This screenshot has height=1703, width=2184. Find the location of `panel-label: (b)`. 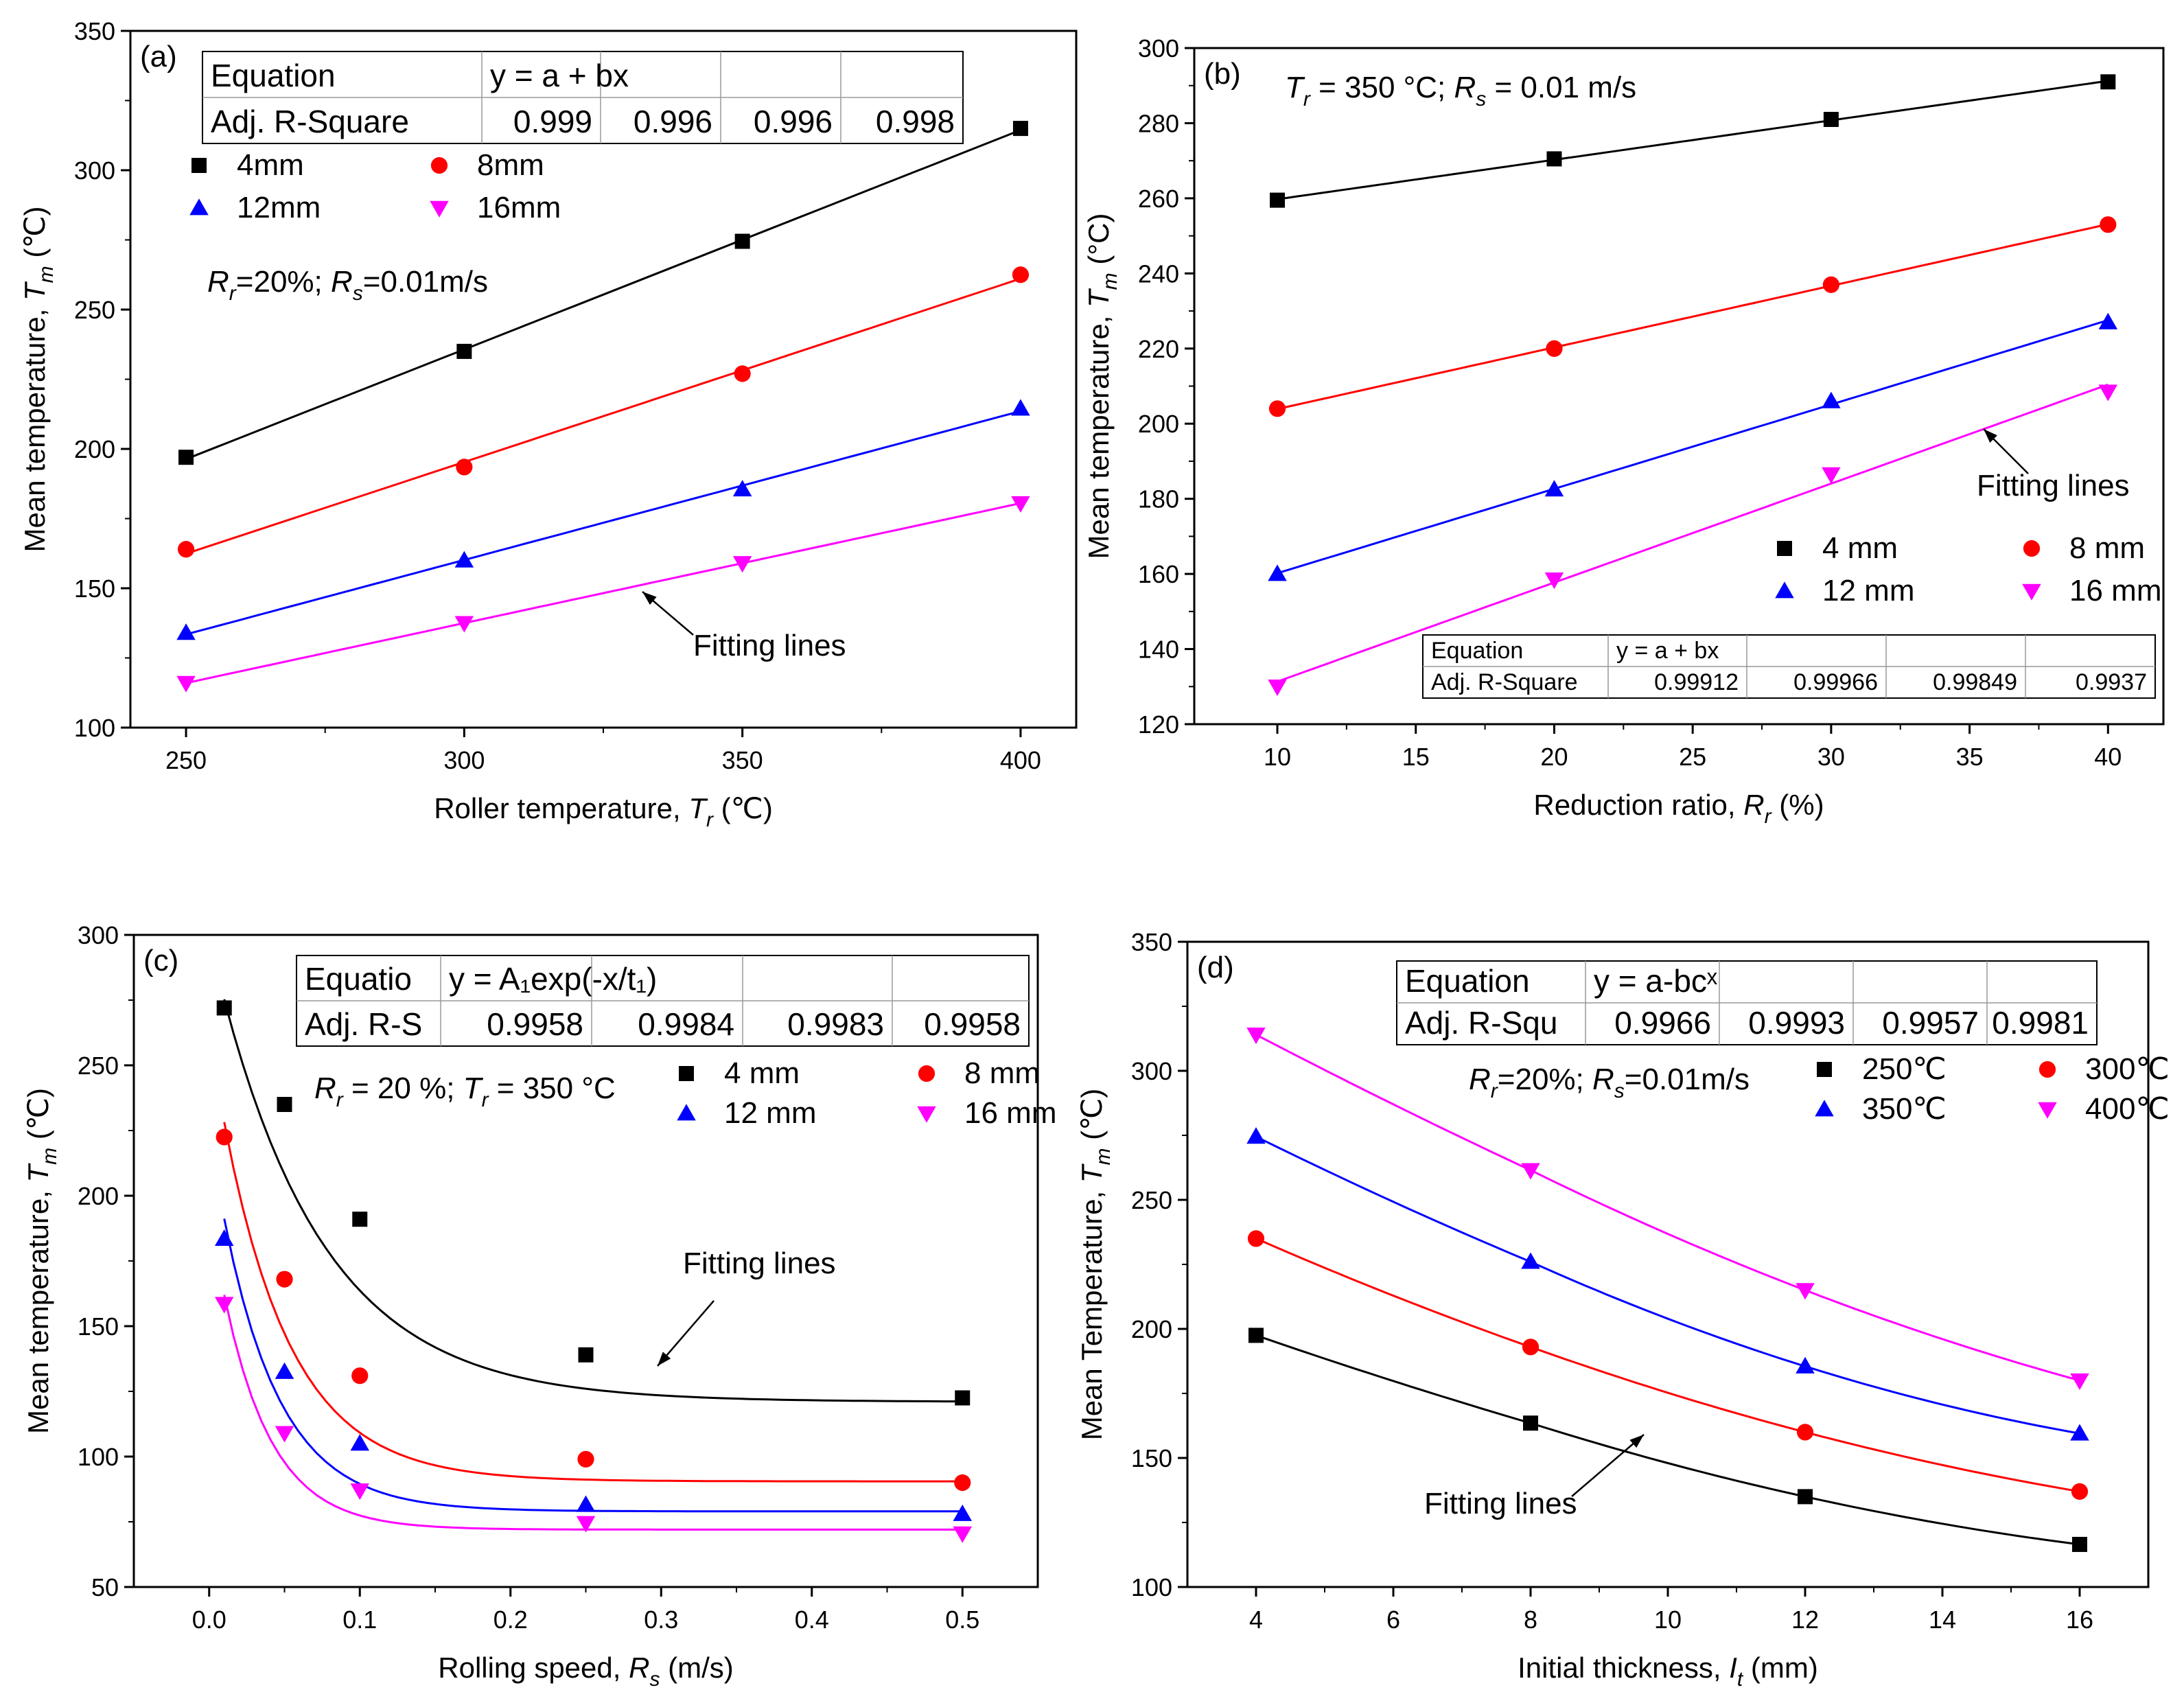

panel-label: (b) is located at coordinates (1222, 74).